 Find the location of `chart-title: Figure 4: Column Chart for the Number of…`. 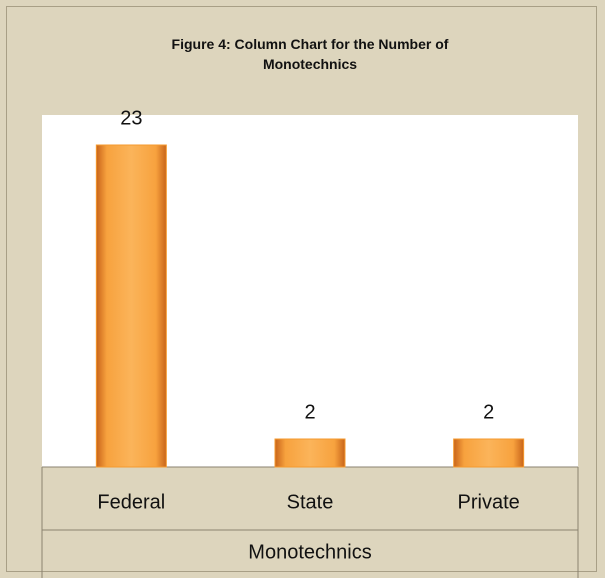

chart-title: Figure 4: Column Chart for the Number of… is located at coordinates (310, 54).